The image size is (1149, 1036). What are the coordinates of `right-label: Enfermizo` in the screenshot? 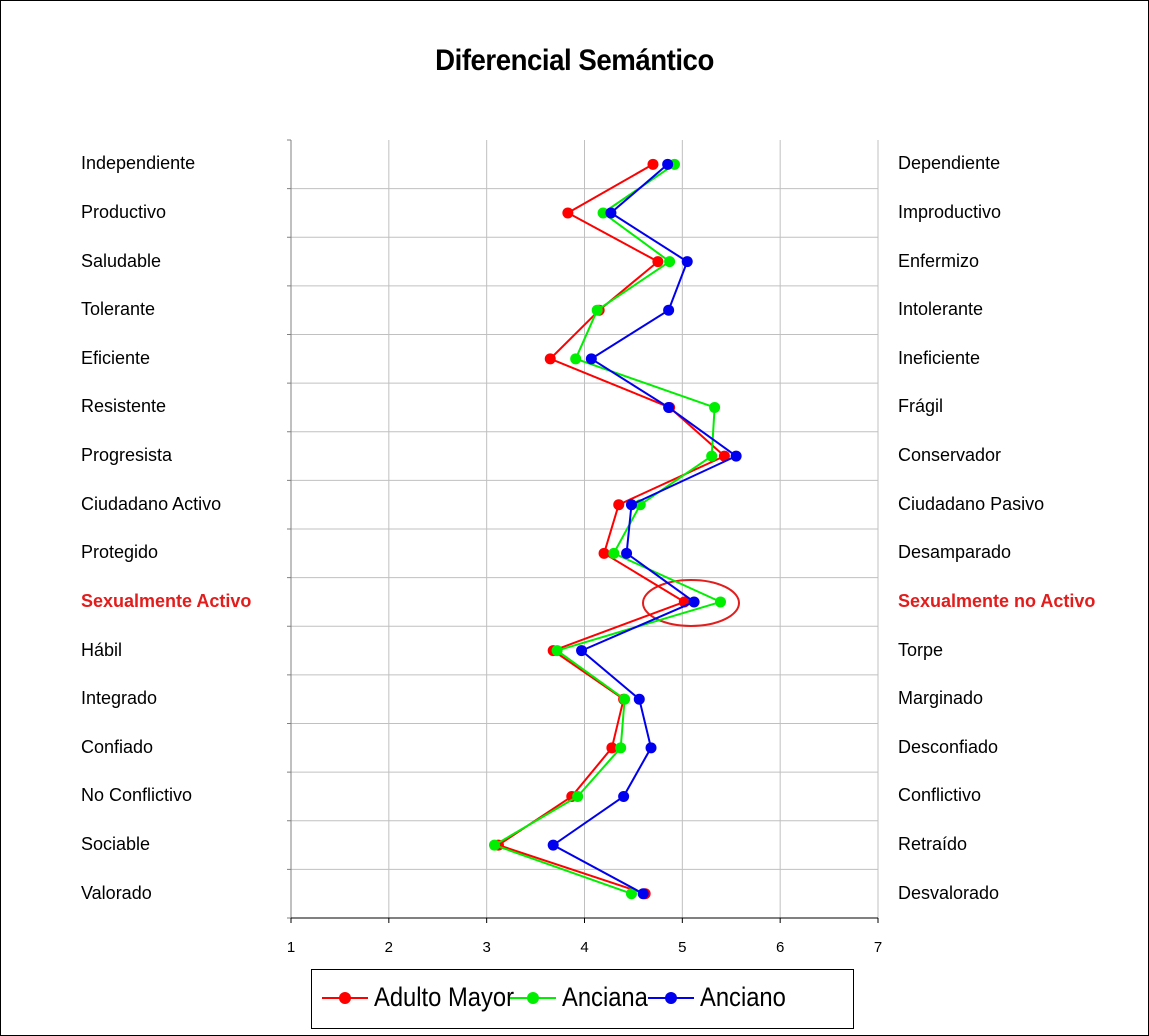 It's located at (939, 260).